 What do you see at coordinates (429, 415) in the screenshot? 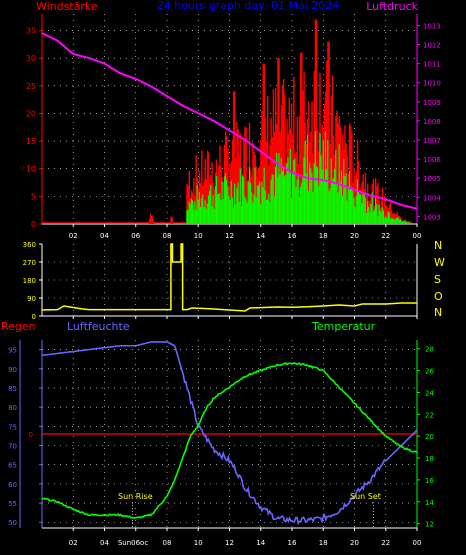
I see `temperature-y-tick-label: 22` at bounding box center [429, 415].